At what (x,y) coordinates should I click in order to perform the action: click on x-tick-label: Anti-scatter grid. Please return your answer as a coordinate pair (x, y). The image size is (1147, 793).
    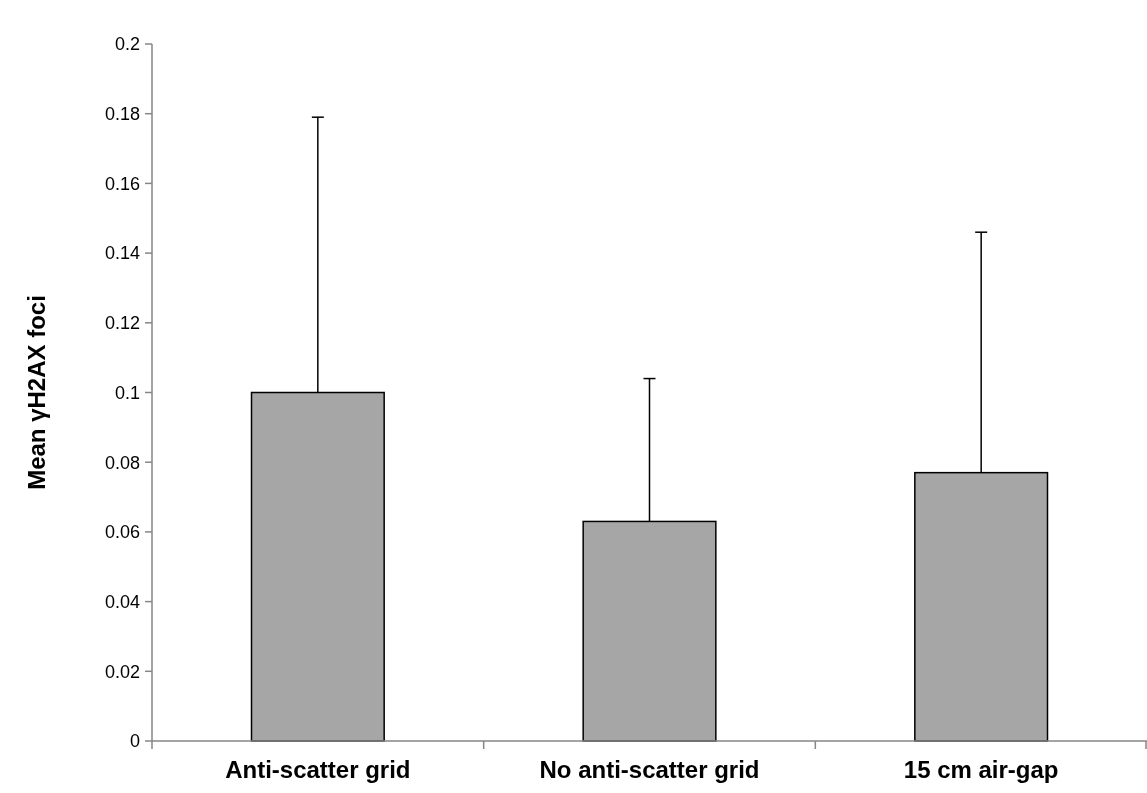
    Looking at the image, I should click on (318, 769).